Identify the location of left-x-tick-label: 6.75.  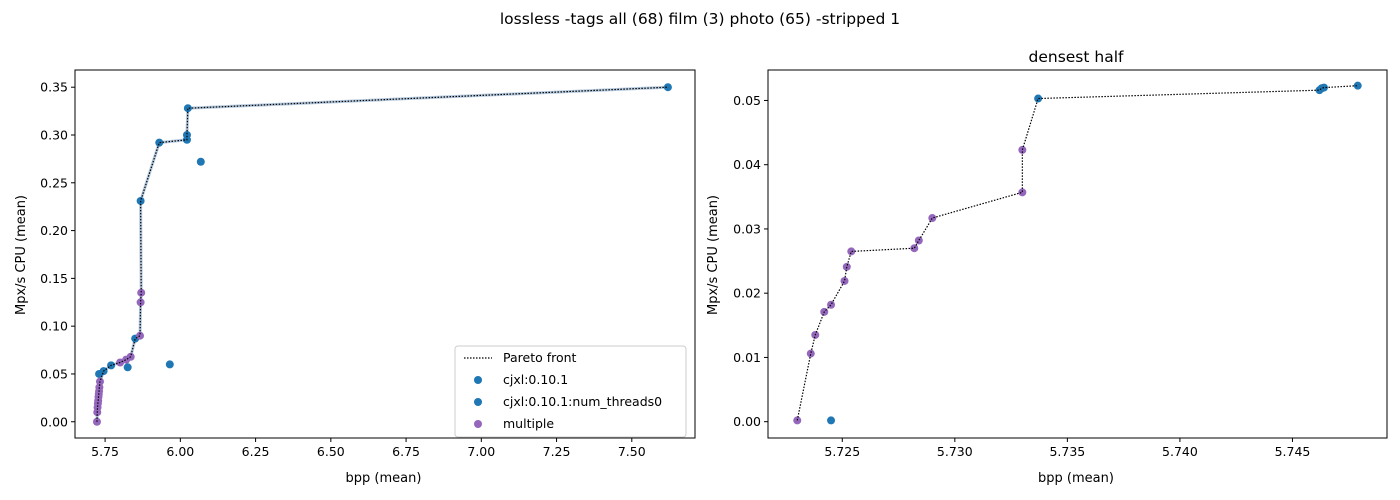
(406, 451).